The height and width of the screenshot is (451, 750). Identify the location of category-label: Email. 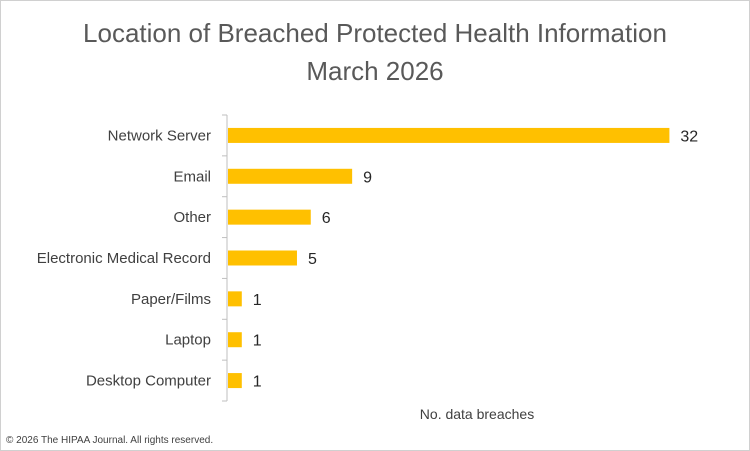
(192, 176).